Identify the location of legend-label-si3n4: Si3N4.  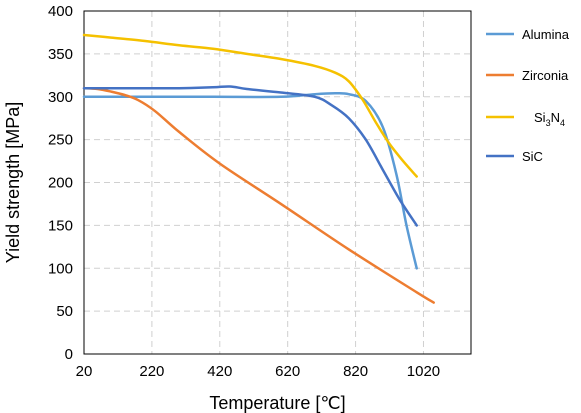
(549, 119).